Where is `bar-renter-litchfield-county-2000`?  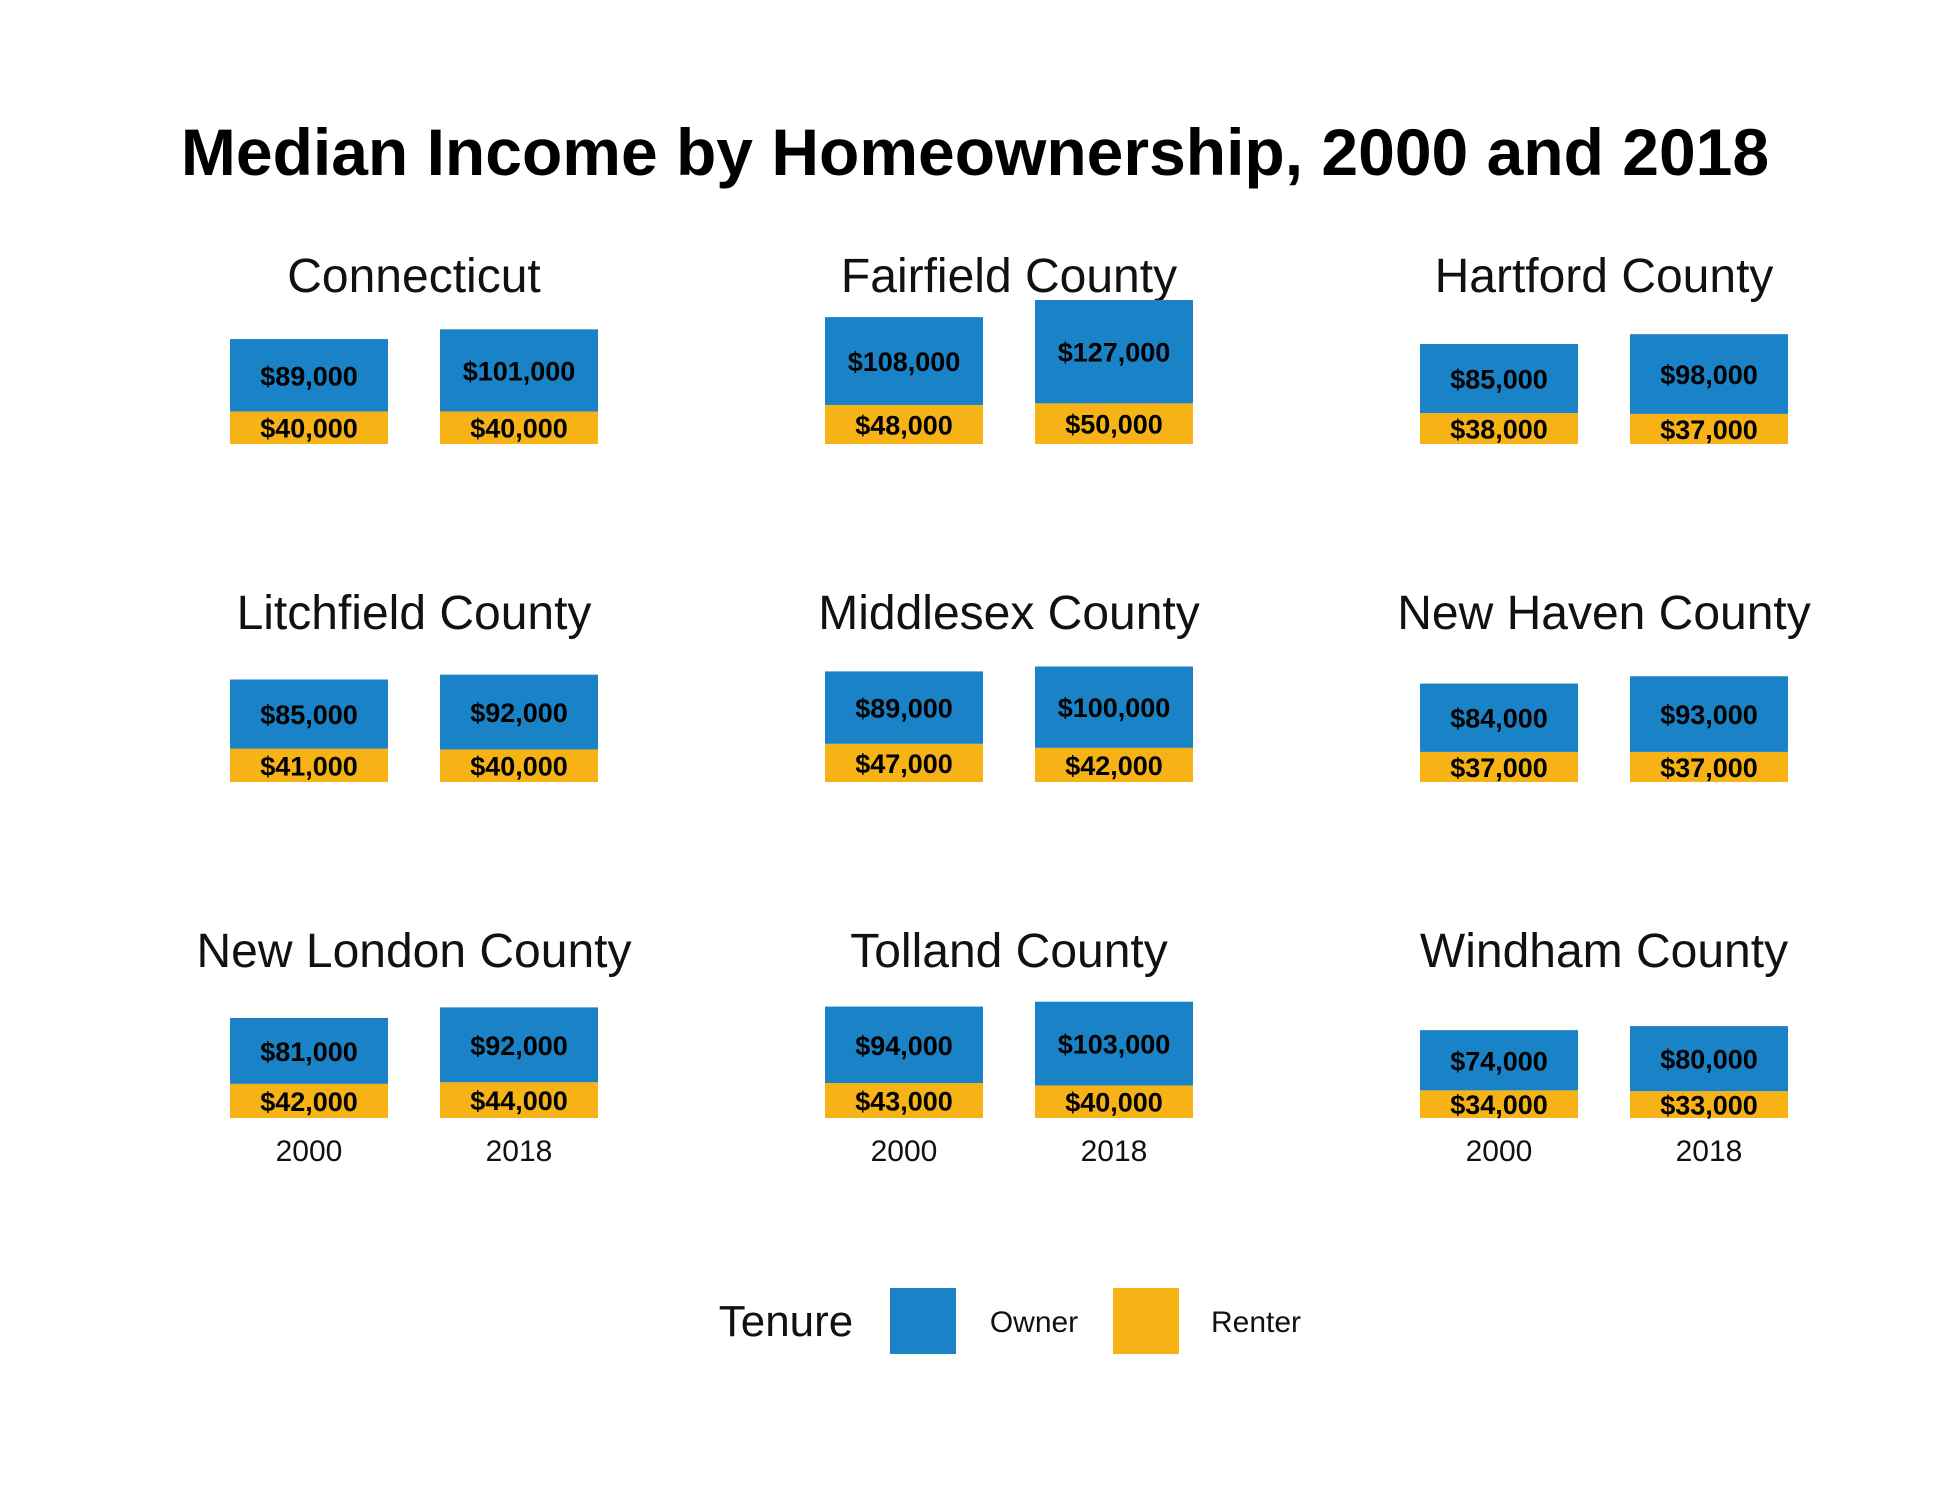 bar-renter-litchfield-county-2000 is located at coordinates (309, 765).